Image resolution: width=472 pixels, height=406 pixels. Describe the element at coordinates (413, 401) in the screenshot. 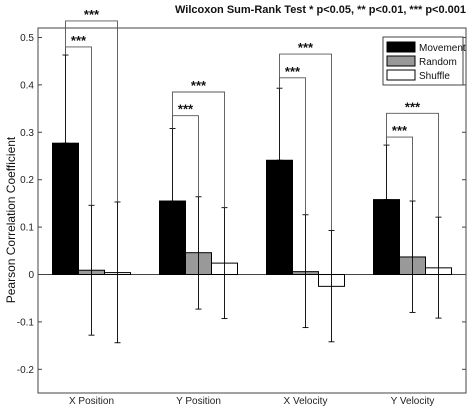

I see `x-tick-label: Y Velocity` at that location.